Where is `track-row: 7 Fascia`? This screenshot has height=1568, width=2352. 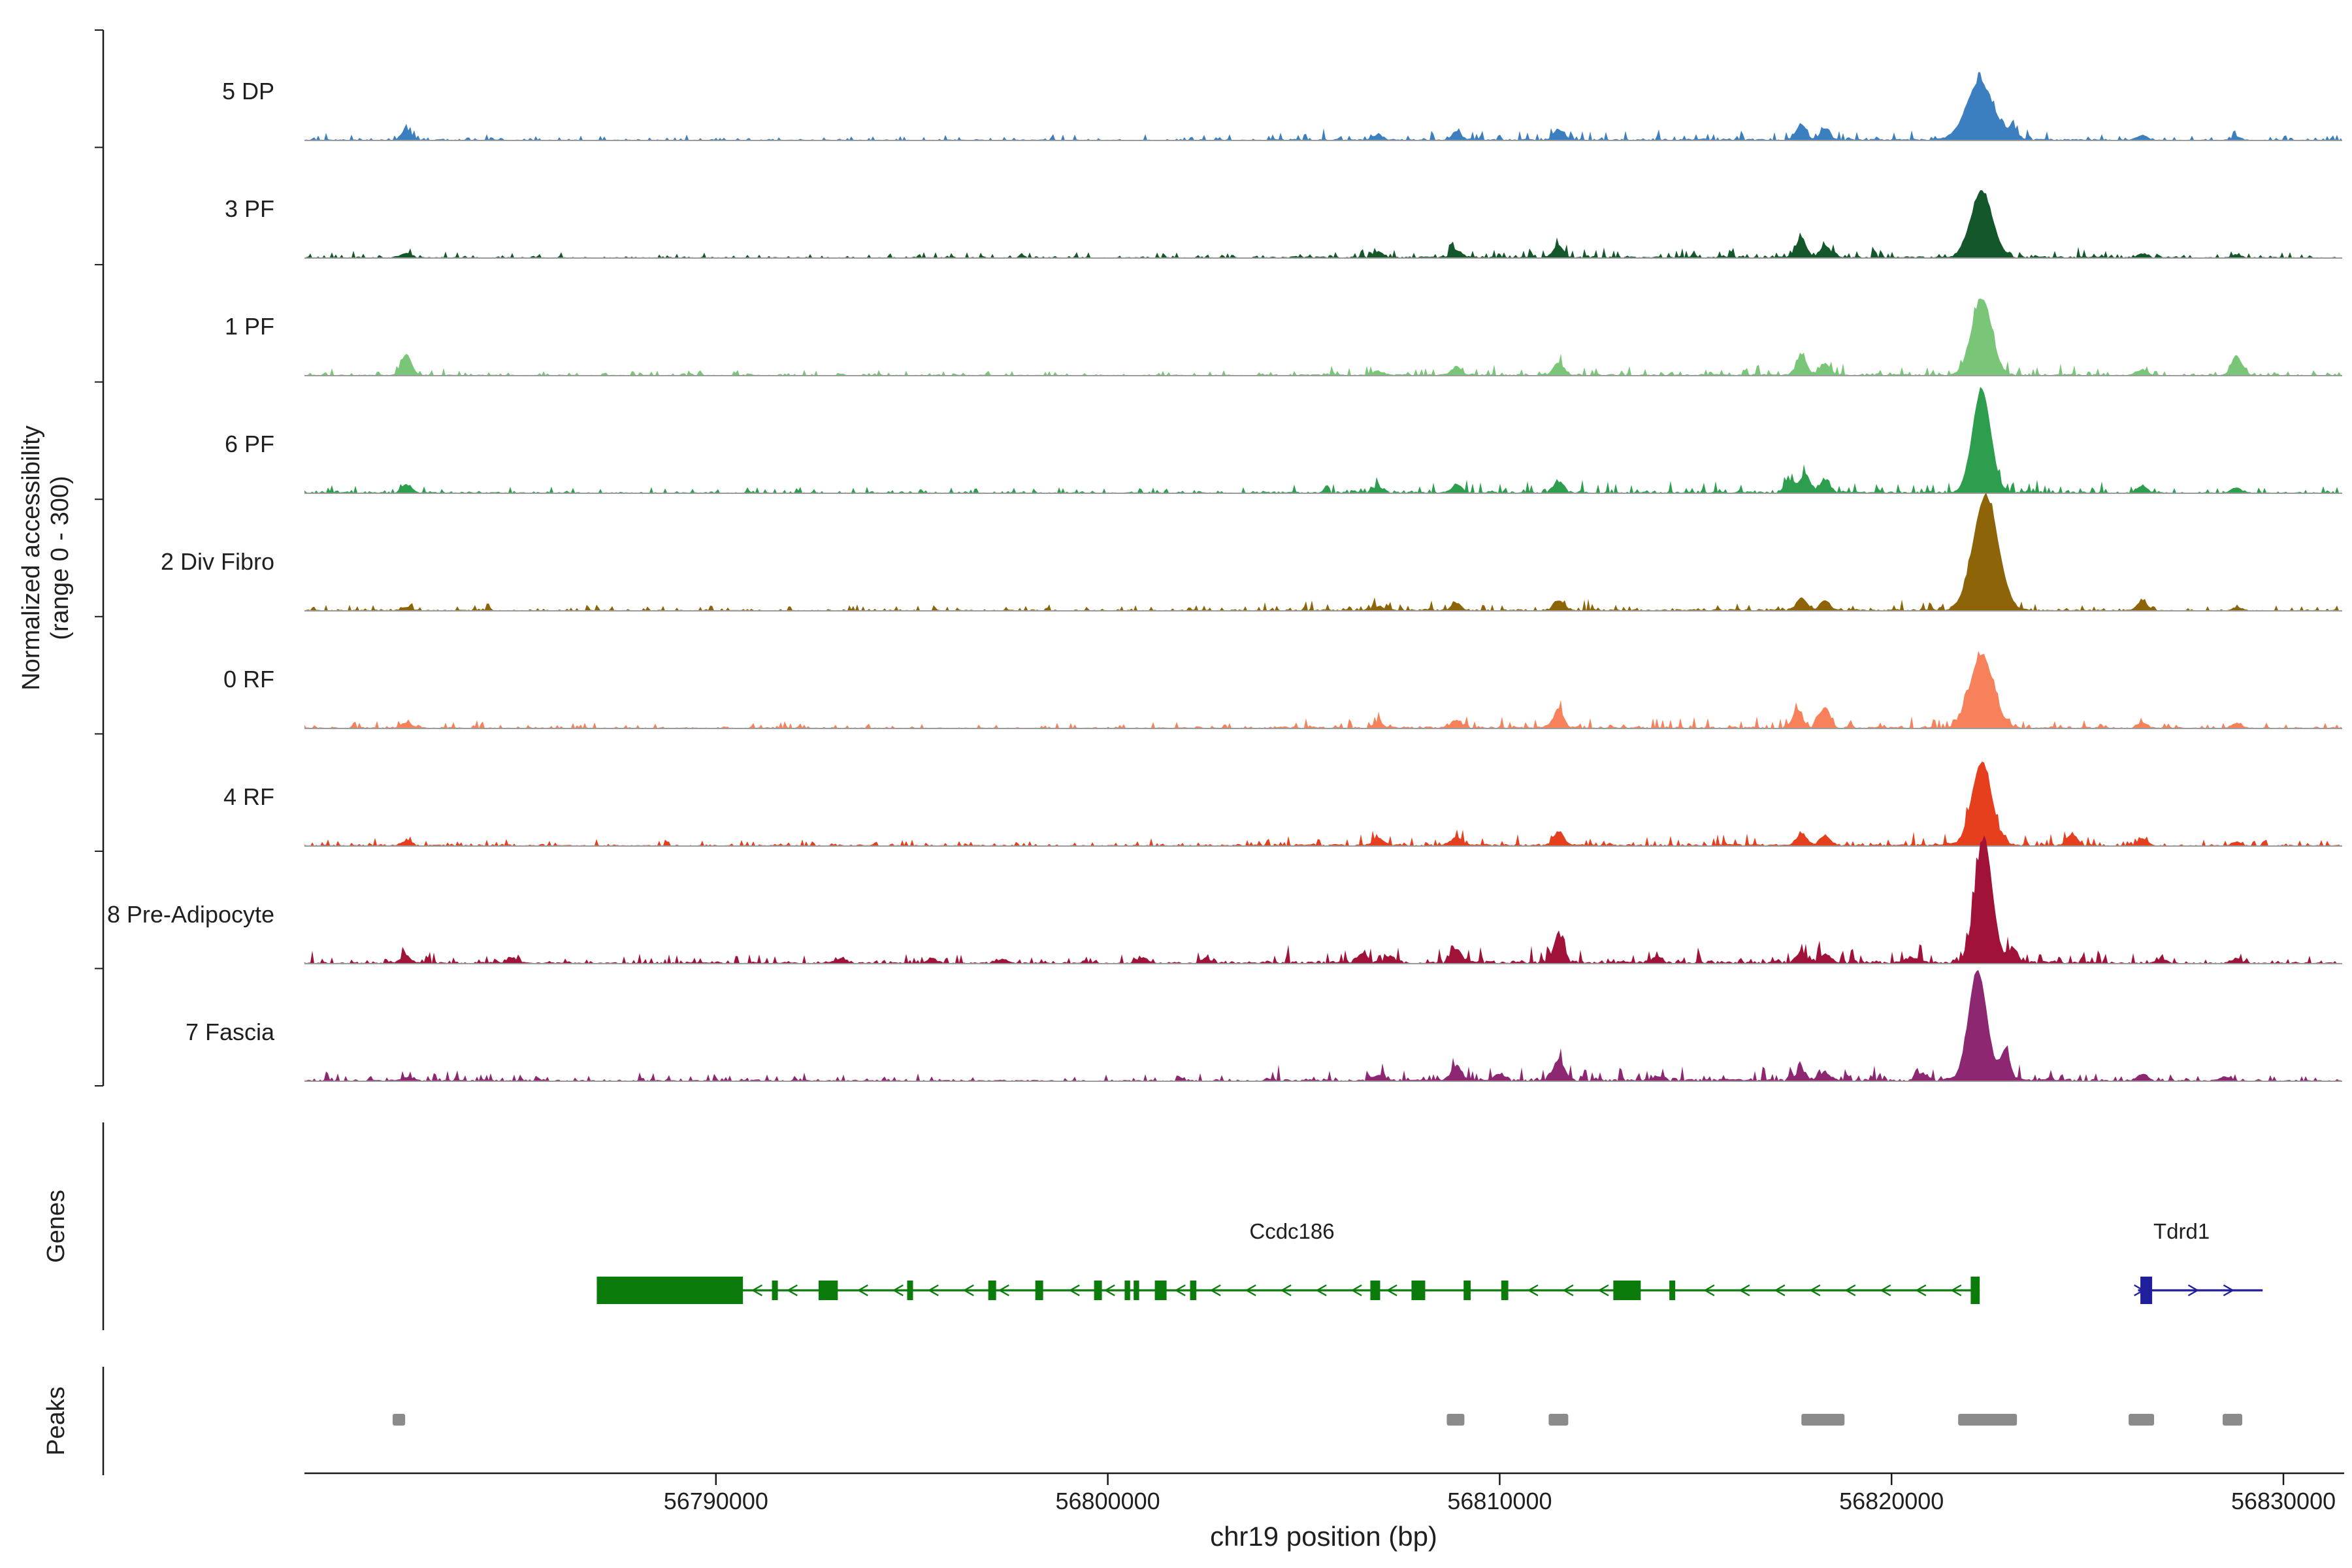
track-row: 7 Fascia is located at coordinates (1264, 1026).